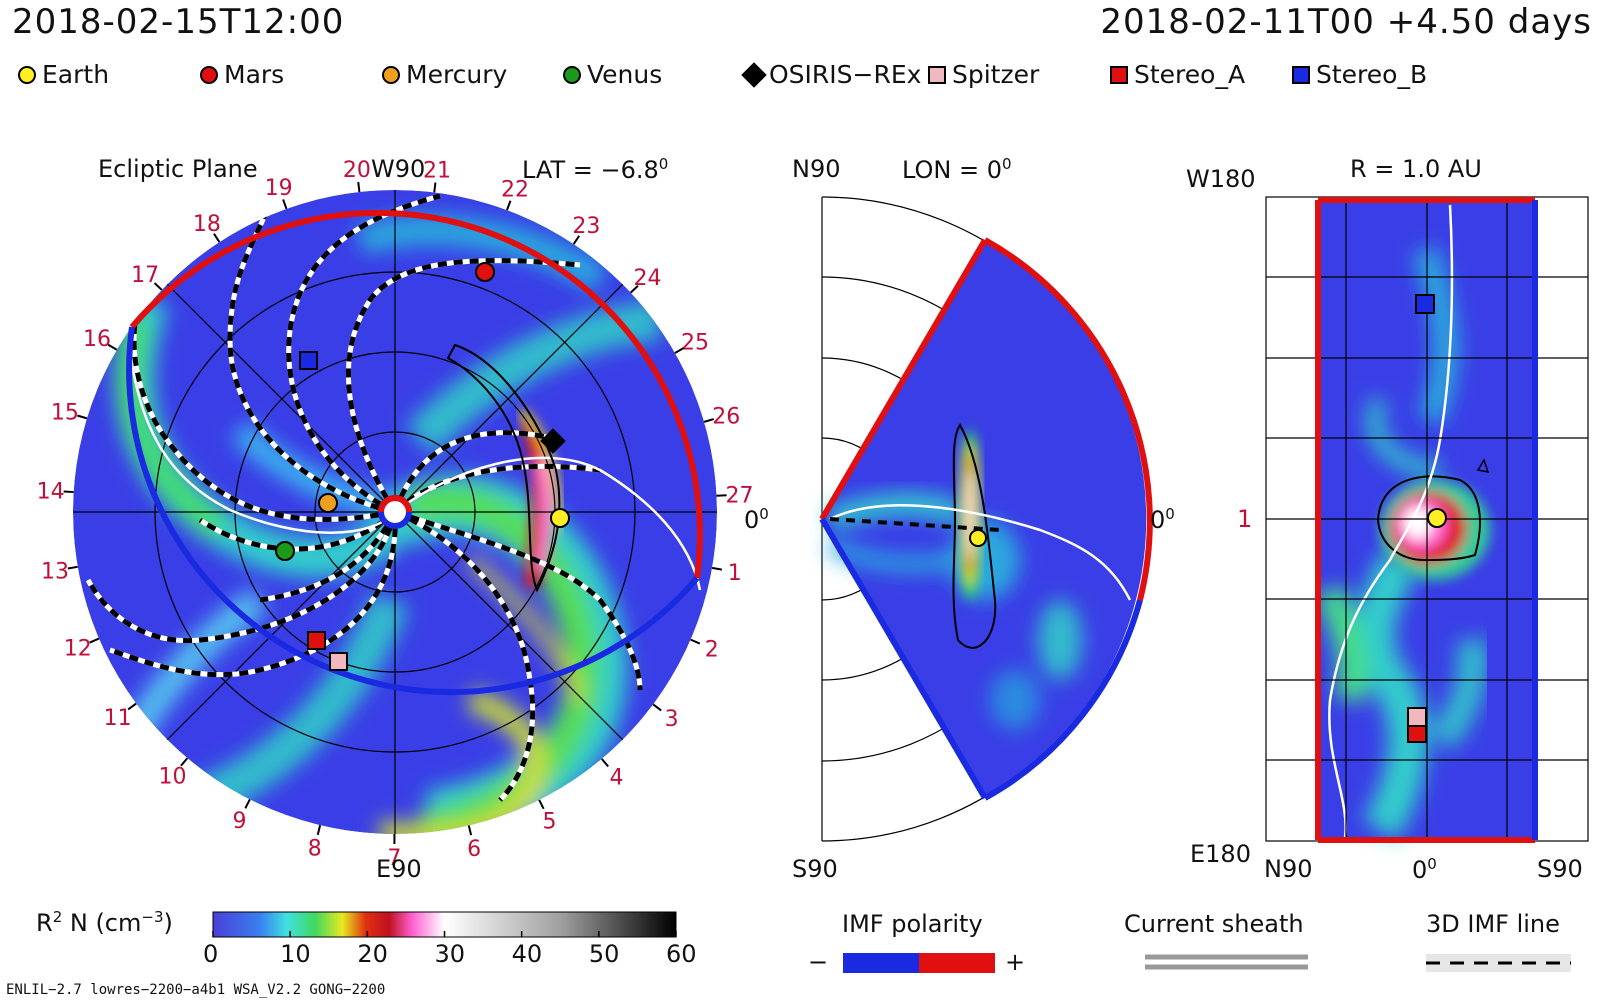 The height and width of the screenshot is (1002, 1600). What do you see at coordinates (527, 954) in the screenshot?
I see `colorbar-tick-label: 40` at bounding box center [527, 954].